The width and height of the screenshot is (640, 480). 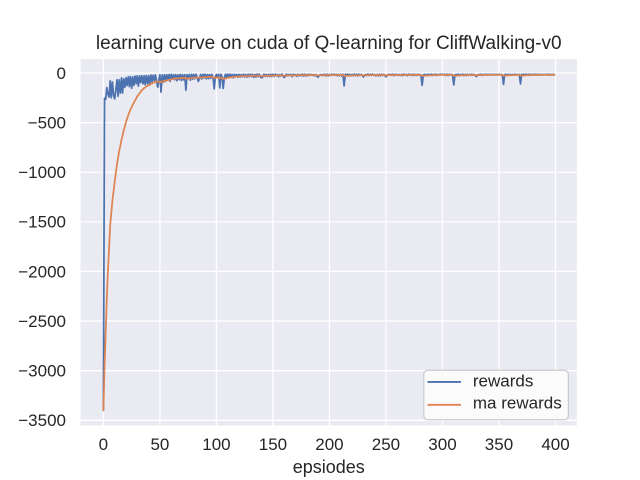 I want to click on svg-text: 300, so click(x=442, y=444).